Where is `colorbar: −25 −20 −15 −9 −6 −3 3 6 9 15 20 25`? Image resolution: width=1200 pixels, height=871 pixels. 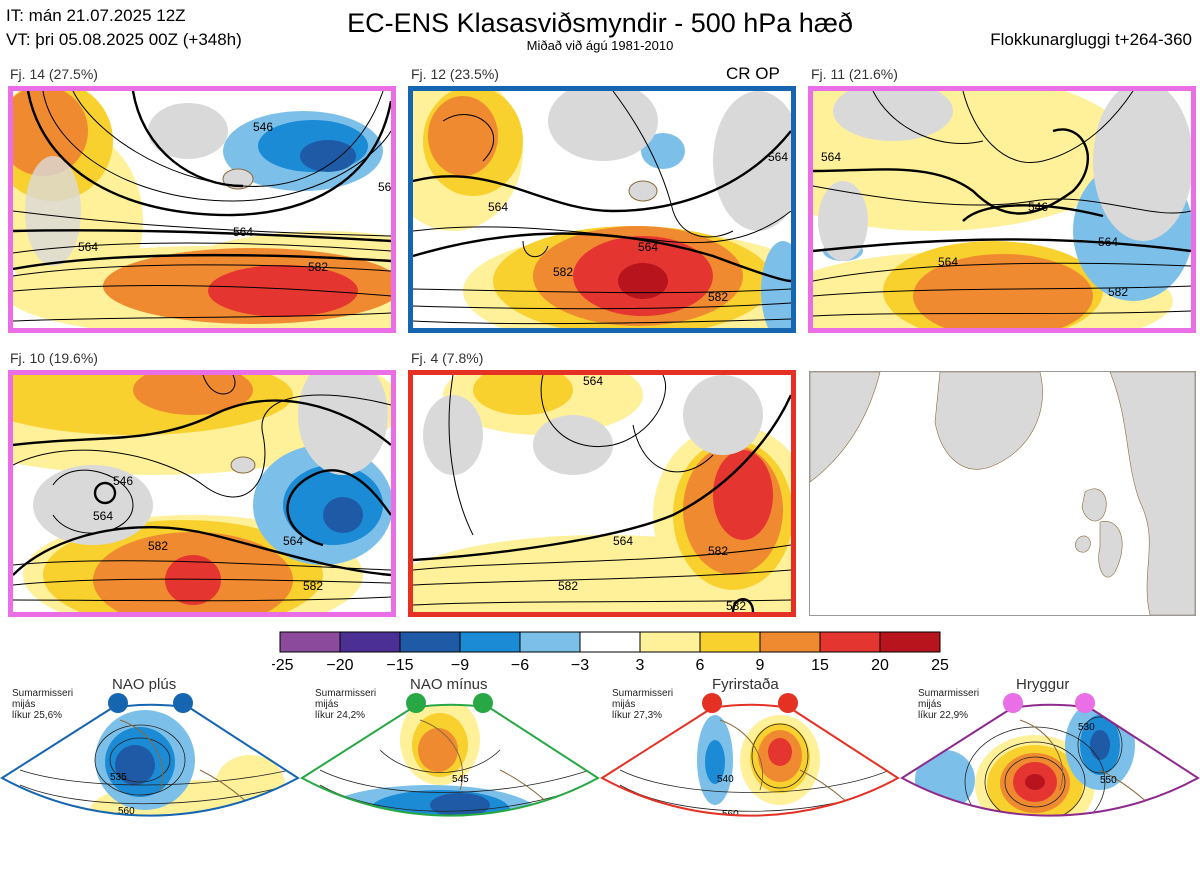
colorbar: −25 −20 −15 −9 −6 −3 3 6 9 15 20 25 is located at coordinates (610, 652).